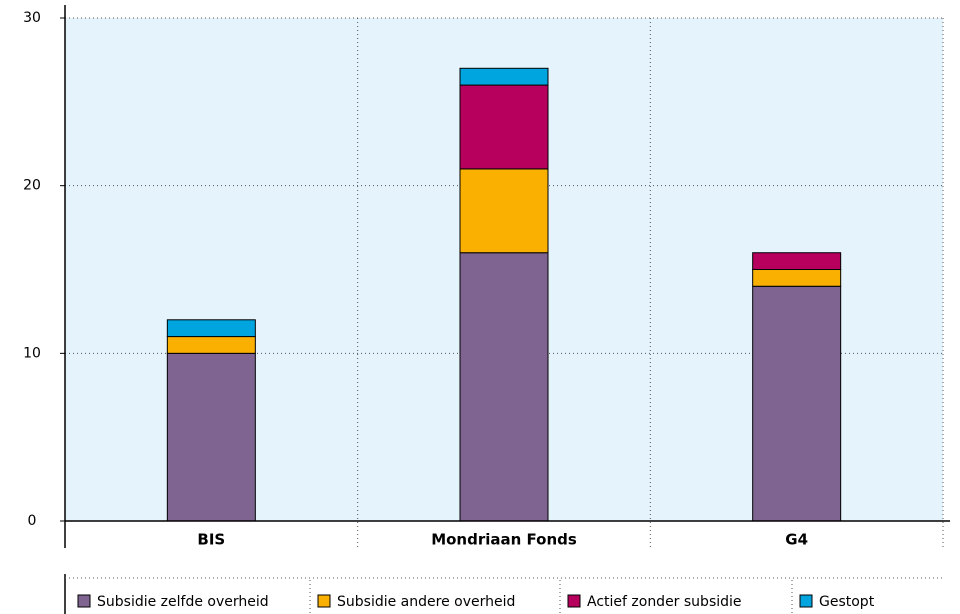 The width and height of the screenshot is (960, 614). What do you see at coordinates (211, 540) in the screenshot?
I see `x-tick-label: BIS` at bounding box center [211, 540].